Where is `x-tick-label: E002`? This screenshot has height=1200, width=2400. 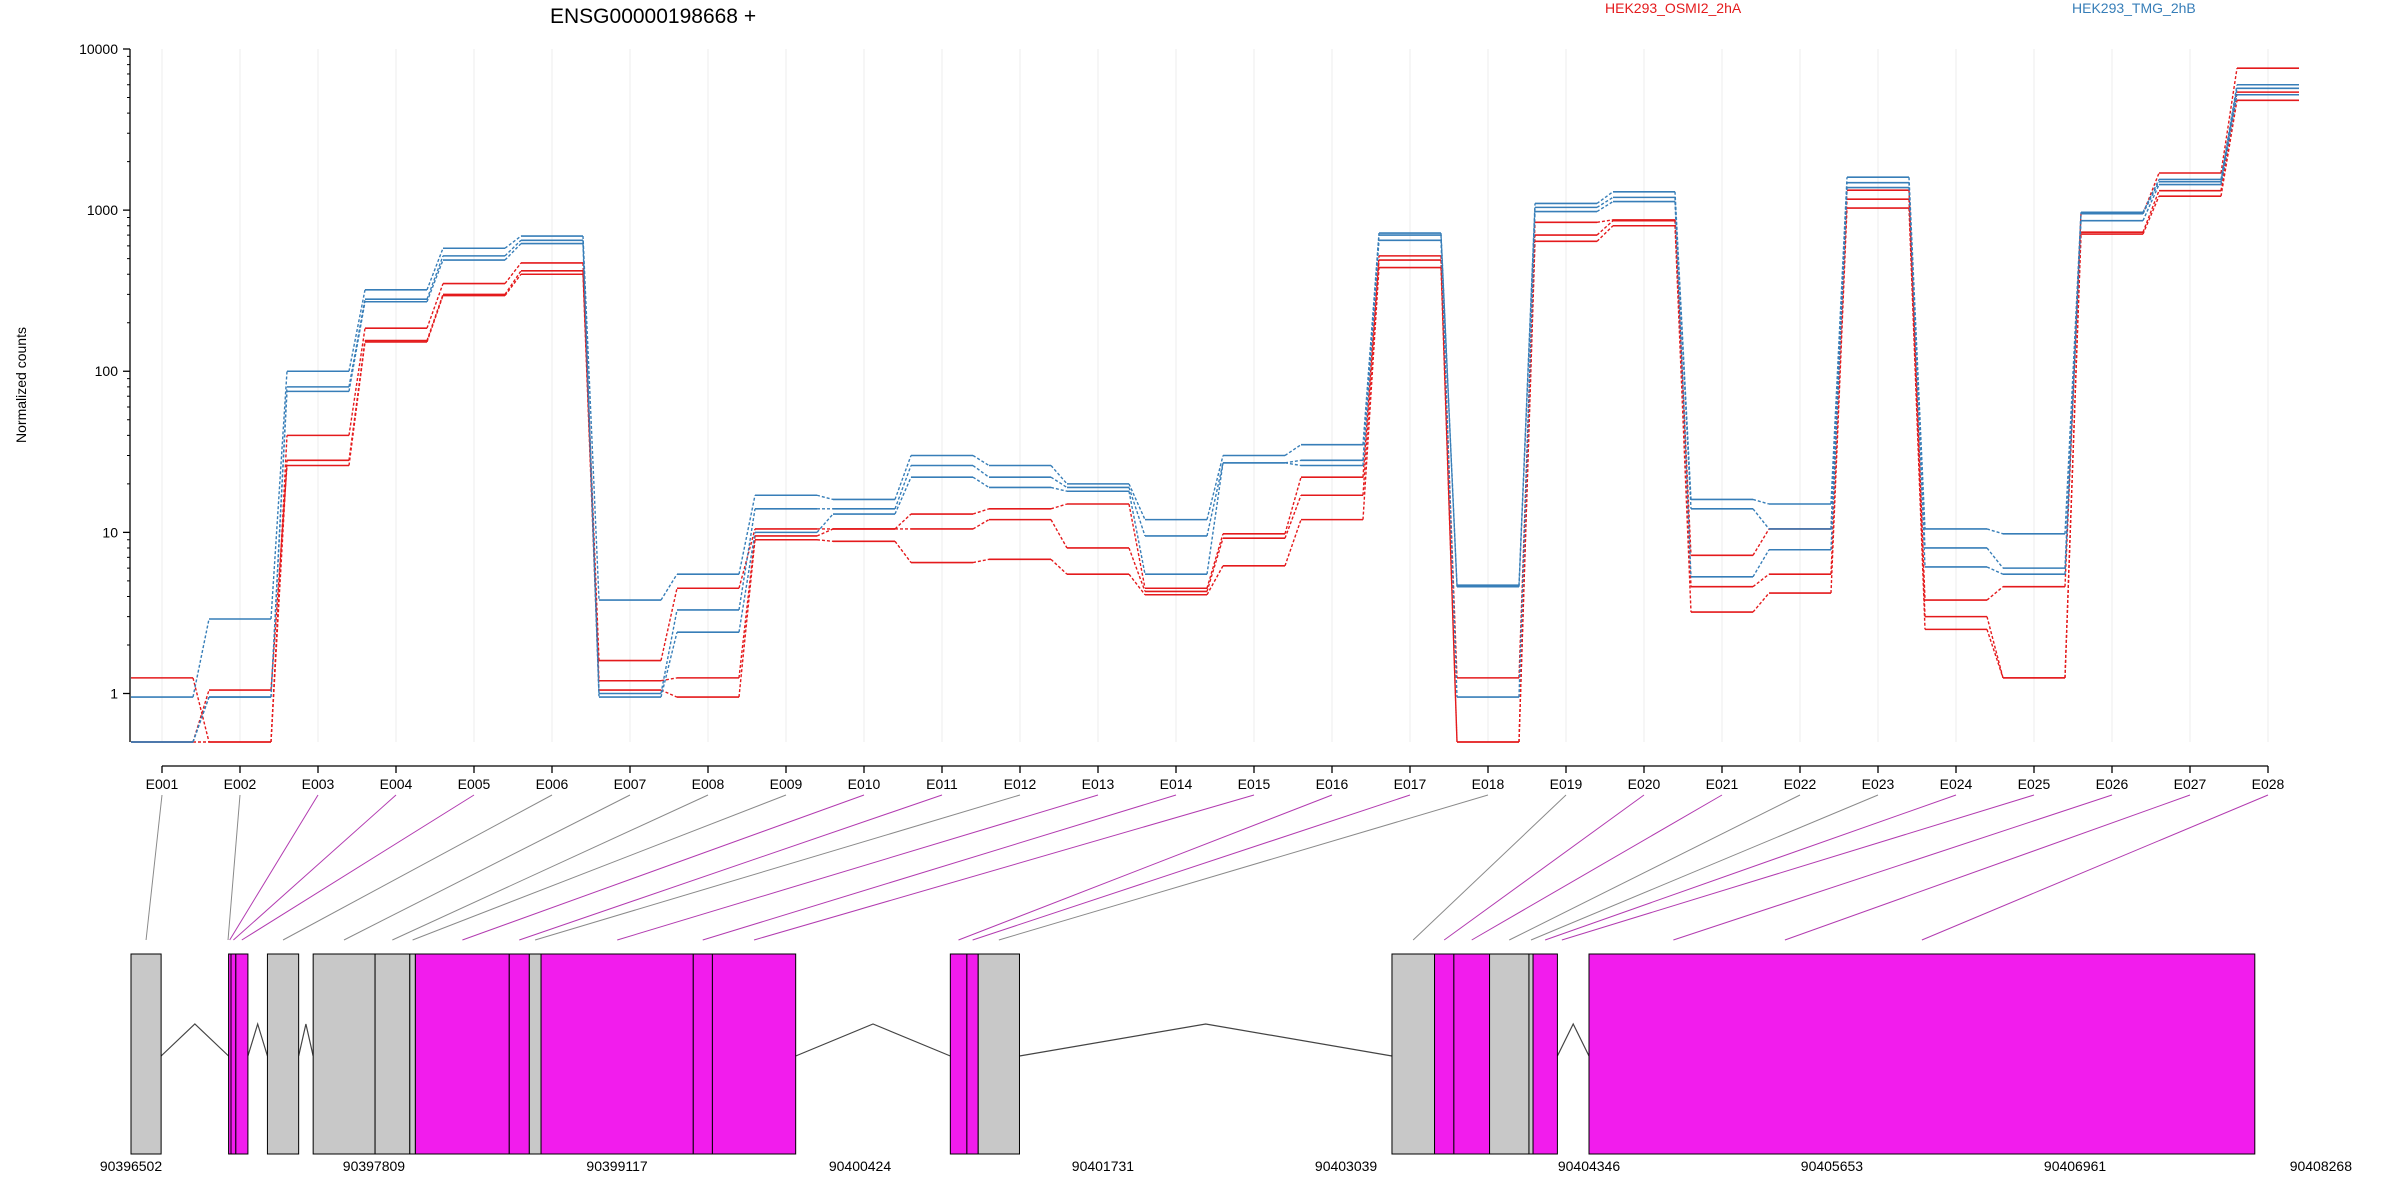 x-tick-label: E002 is located at coordinates (240, 784).